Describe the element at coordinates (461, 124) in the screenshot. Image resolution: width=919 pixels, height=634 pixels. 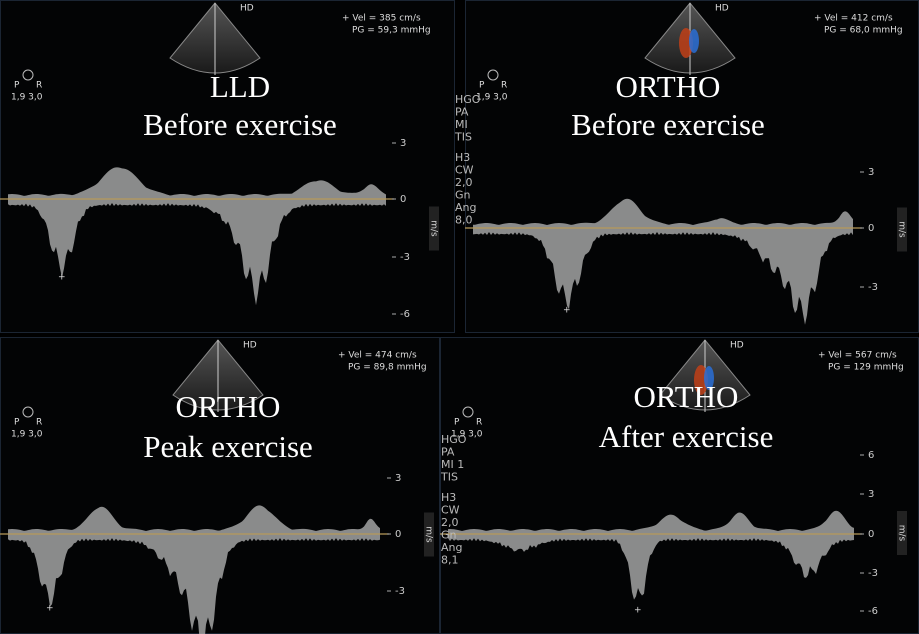
I see `side-parameter: MI` at that location.